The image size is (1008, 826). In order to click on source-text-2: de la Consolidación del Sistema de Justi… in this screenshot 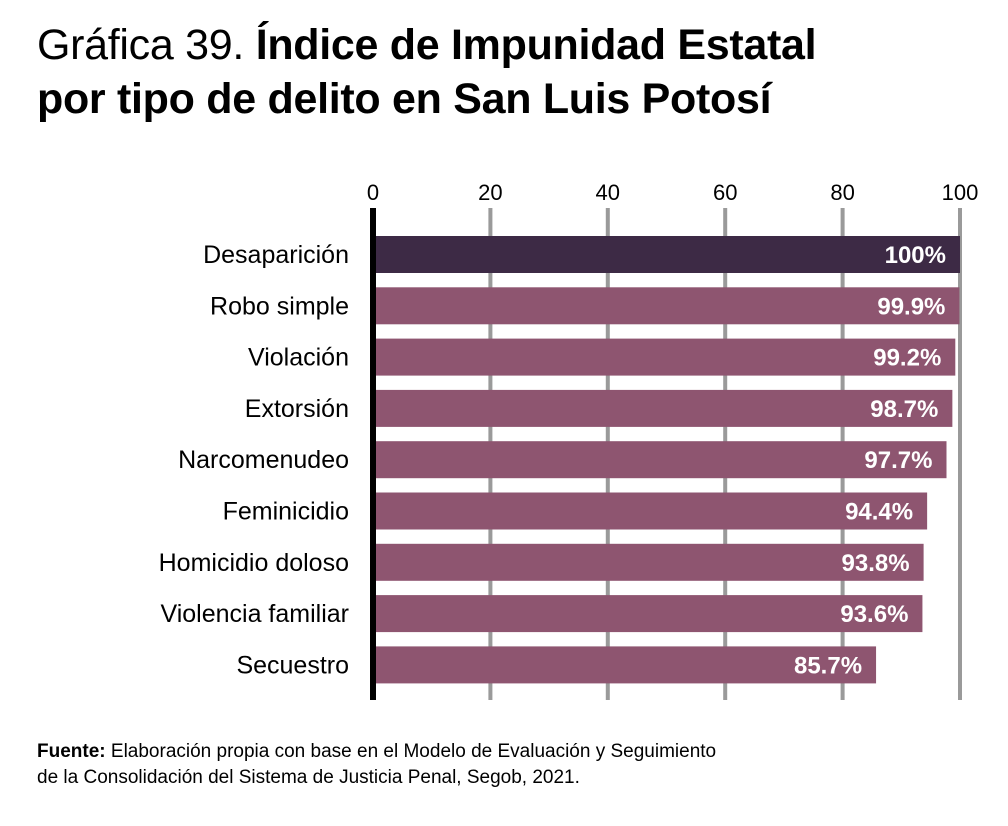, I will do `click(308, 777)`.